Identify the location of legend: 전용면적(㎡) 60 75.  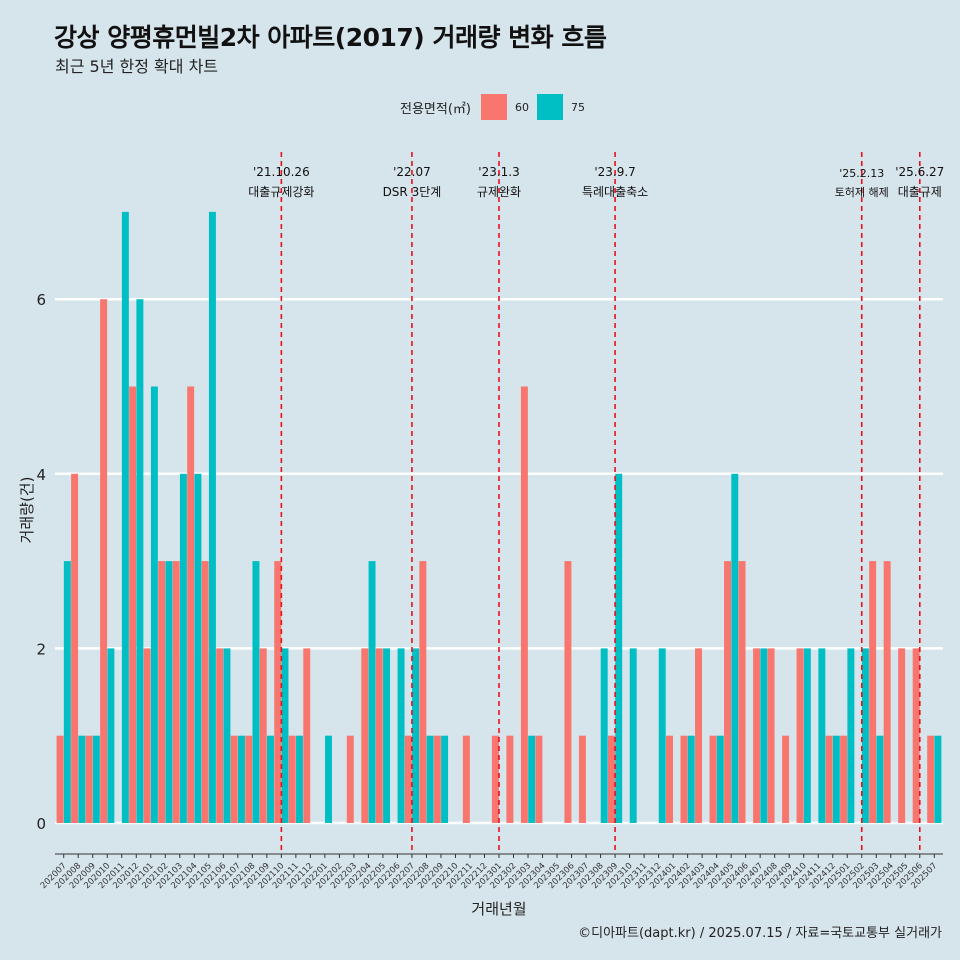
(496, 107).